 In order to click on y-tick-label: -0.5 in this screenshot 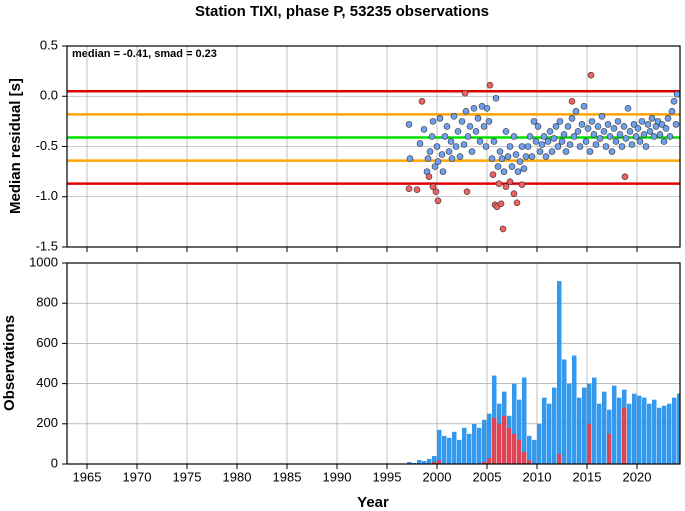, I will do `click(47, 145)`.